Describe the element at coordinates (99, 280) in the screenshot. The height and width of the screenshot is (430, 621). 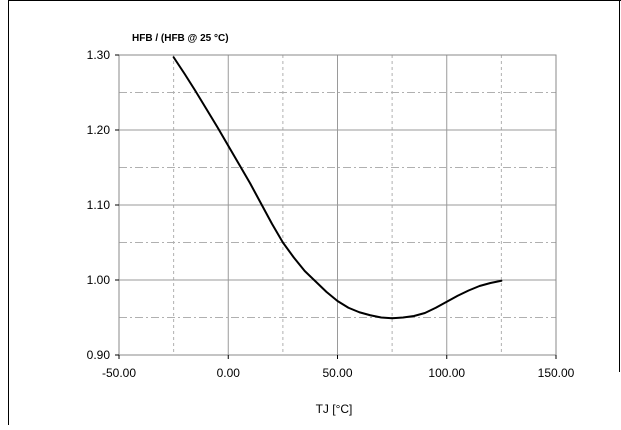
I see `y-tick-label: 1.00` at that location.